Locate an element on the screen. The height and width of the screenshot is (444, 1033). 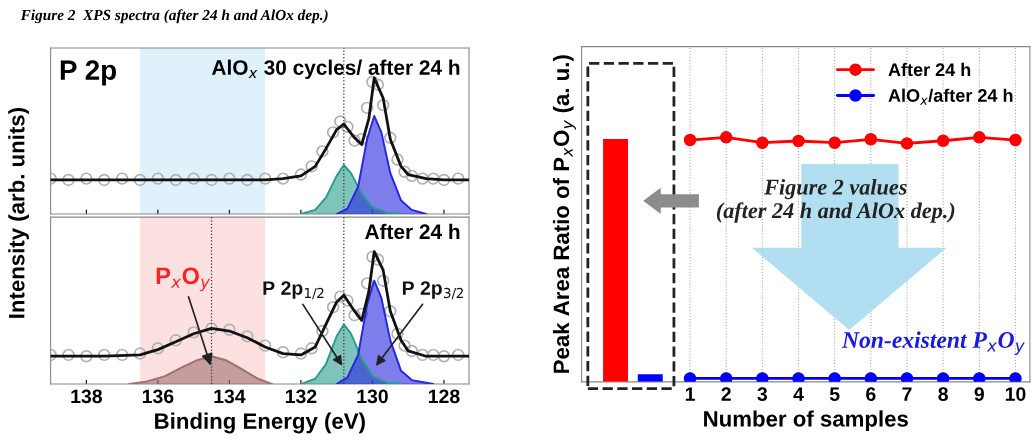
x-tick-label: 138 is located at coordinates (86, 396).